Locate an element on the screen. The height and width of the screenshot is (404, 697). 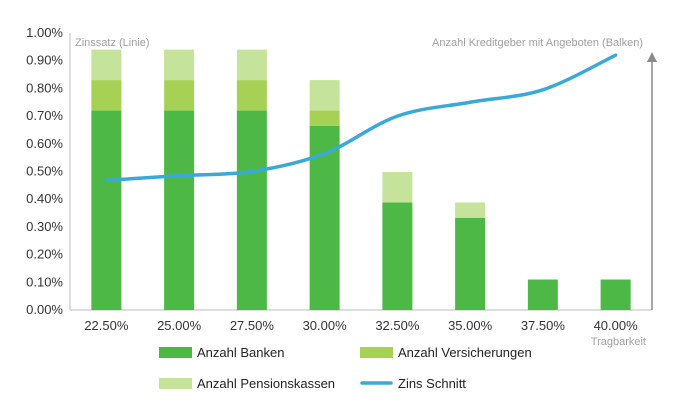
legend-label-banken: Anzahl Banken is located at coordinates (240, 352).